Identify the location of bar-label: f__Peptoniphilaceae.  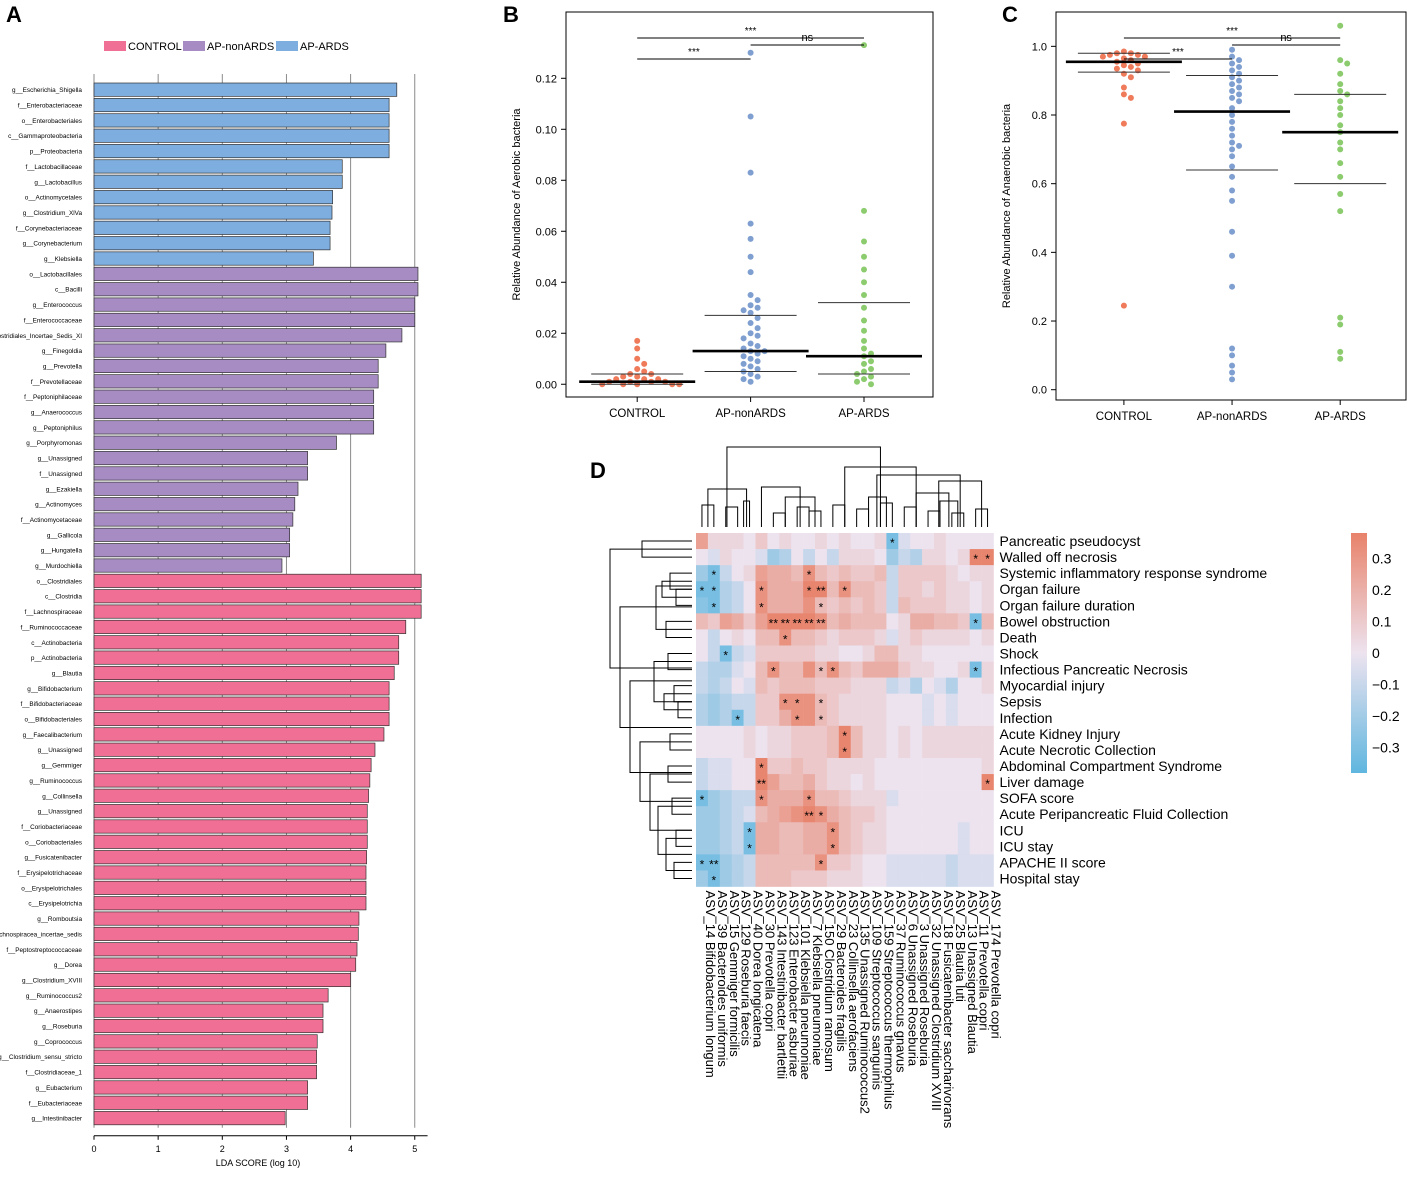
(53, 397).